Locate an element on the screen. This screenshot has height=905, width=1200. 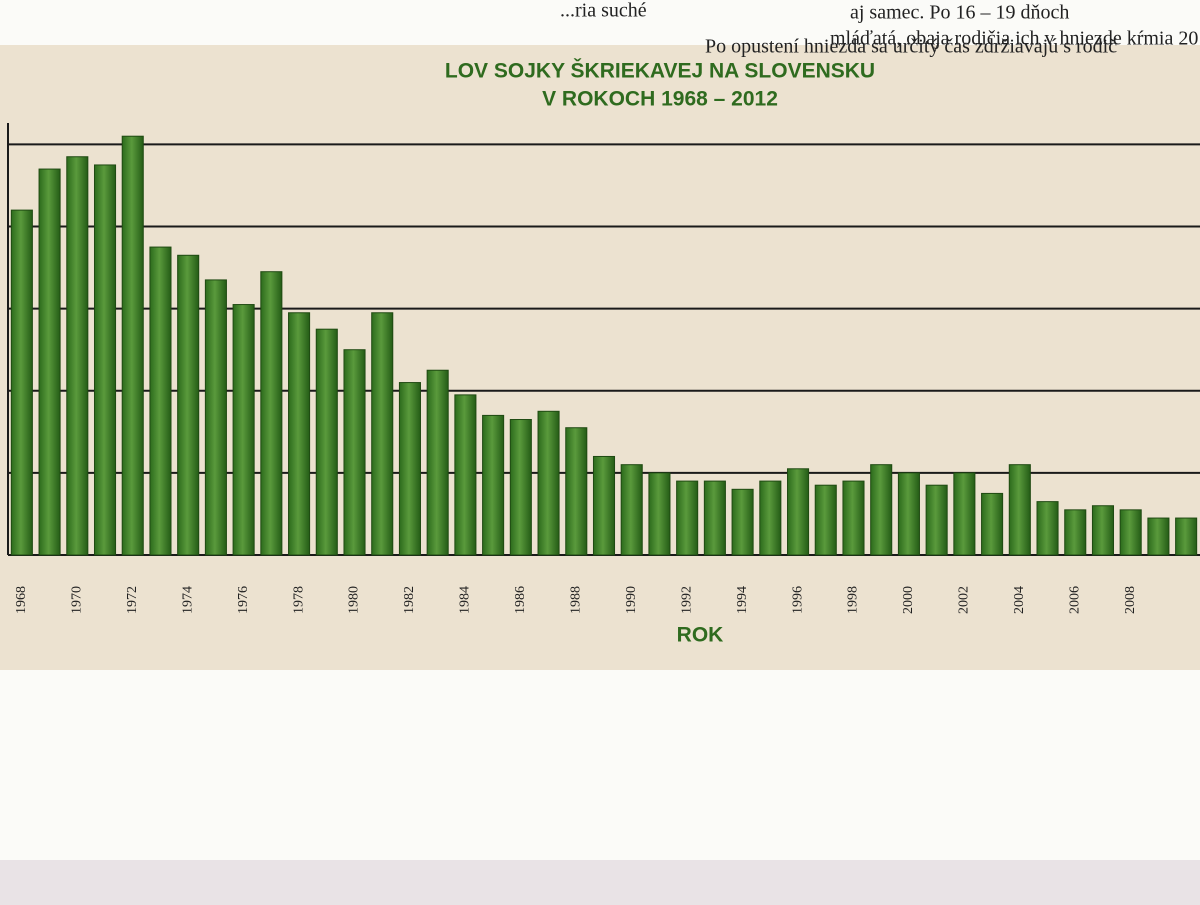
x-tick-label: 2000 is located at coordinates (908, 600).